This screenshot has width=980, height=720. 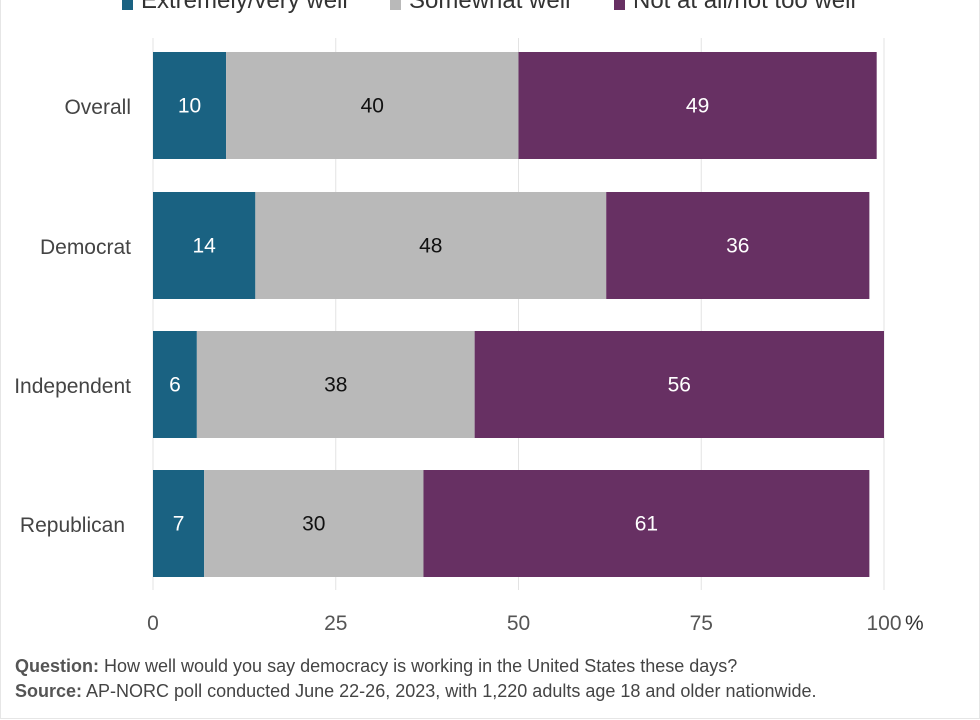 What do you see at coordinates (244, 7) in the screenshot?
I see `legend-label: Extremely/very well` at bounding box center [244, 7].